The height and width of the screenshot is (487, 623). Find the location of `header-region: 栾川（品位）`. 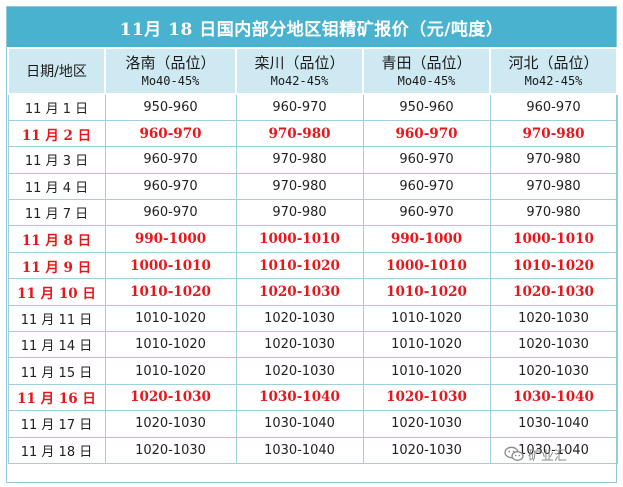

header-region: 栾川（品位） is located at coordinates (299, 63).